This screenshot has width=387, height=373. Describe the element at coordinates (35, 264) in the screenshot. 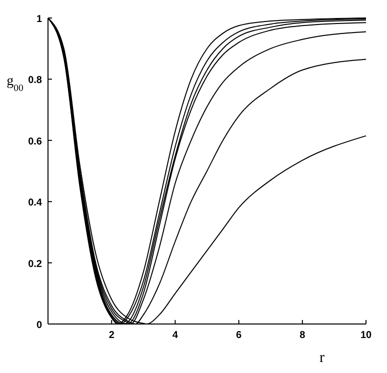

I see `y-tick-label: 0.2` at that location.